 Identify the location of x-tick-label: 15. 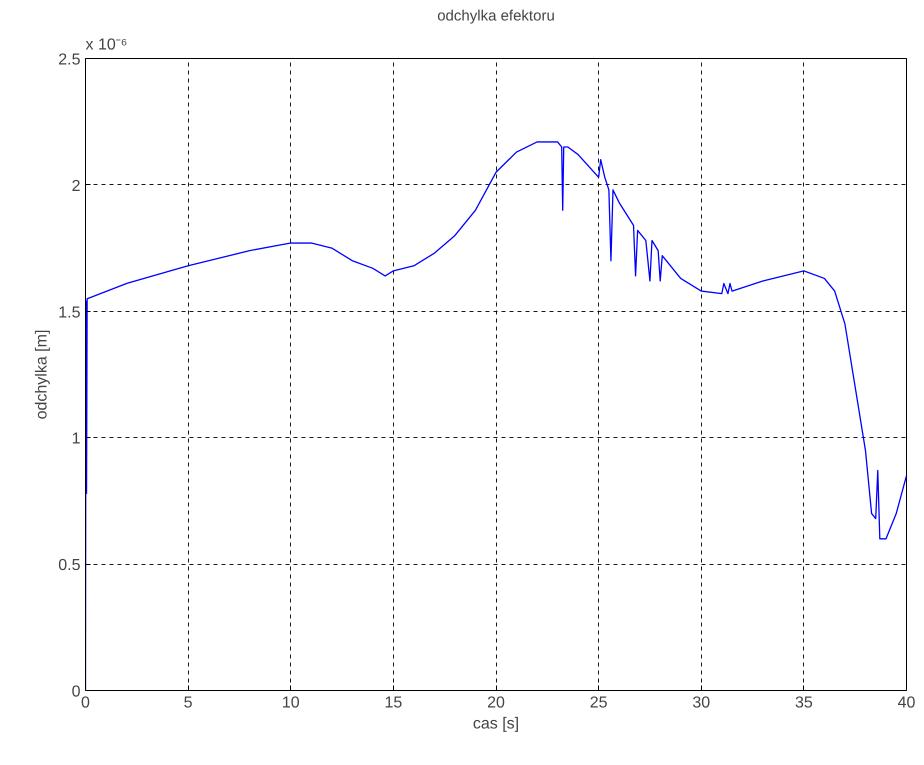
(393, 703).